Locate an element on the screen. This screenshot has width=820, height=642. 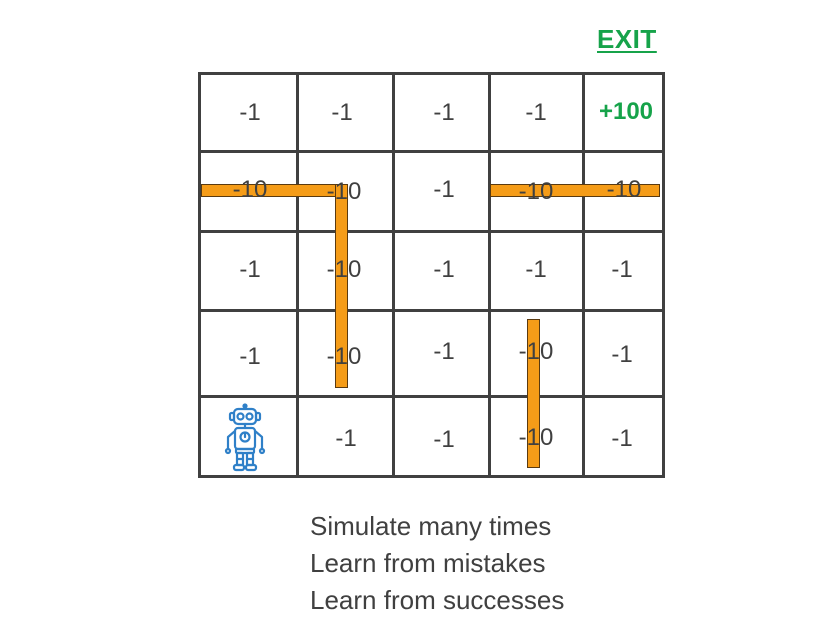
robot-icon is located at coordinates (245, 437).